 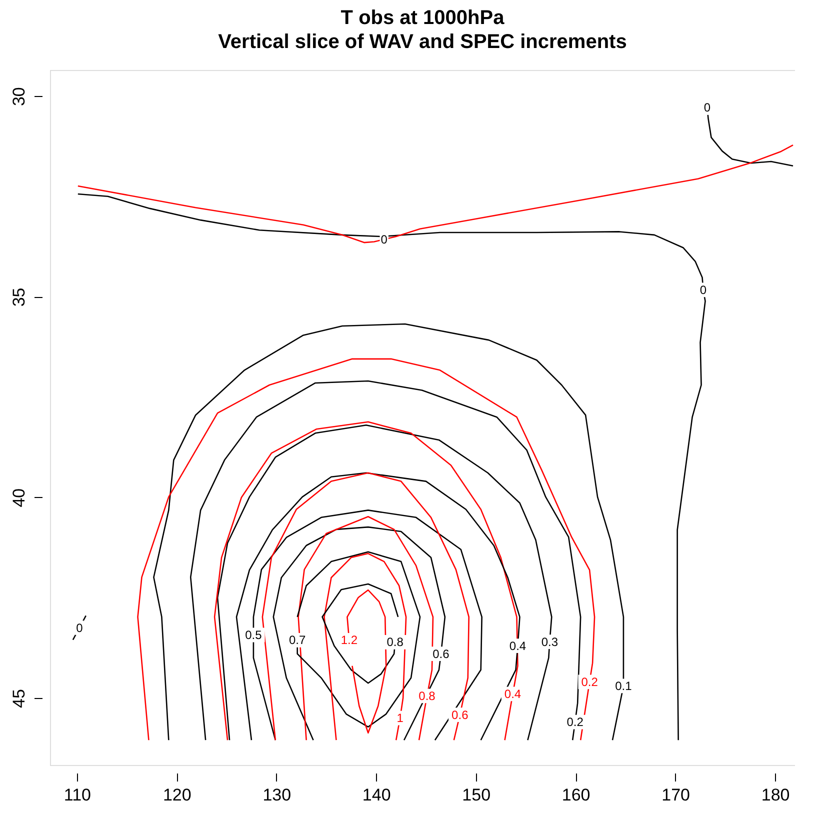 What do you see at coordinates (177, 795) in the screenshot?
I see `x-tick-label: 120` at bounding box center [177, 795].